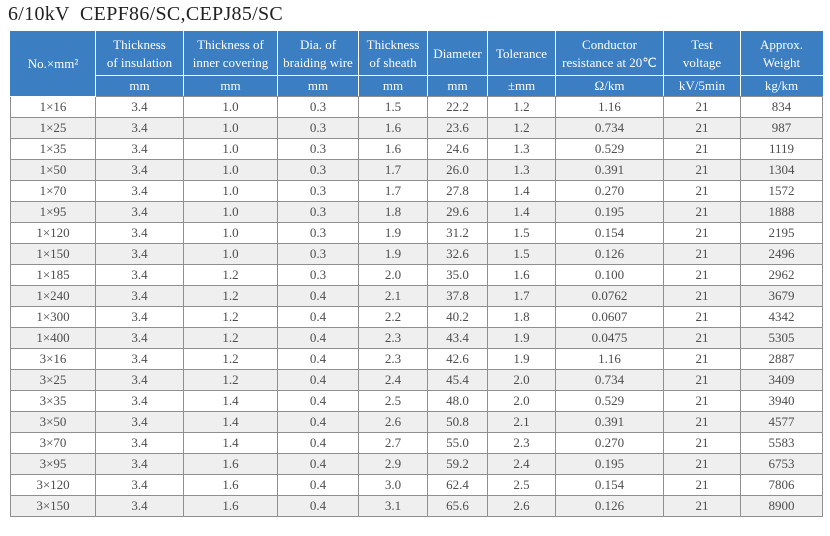 This screenshot has height=536, width=830. Describe the element at coordinates (781, 53) in the screenshot. I see `column-header: Approx. Weight` at that location.